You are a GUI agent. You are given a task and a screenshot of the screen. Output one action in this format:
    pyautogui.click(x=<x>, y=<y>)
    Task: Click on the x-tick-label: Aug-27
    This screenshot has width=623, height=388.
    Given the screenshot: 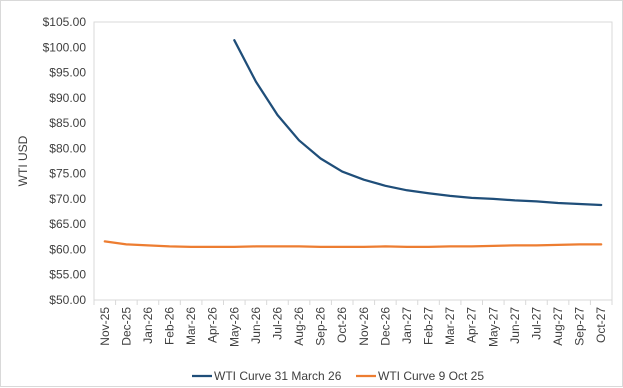 What is the action you would take?
    pyautogui.click(x=558, y=326)
    